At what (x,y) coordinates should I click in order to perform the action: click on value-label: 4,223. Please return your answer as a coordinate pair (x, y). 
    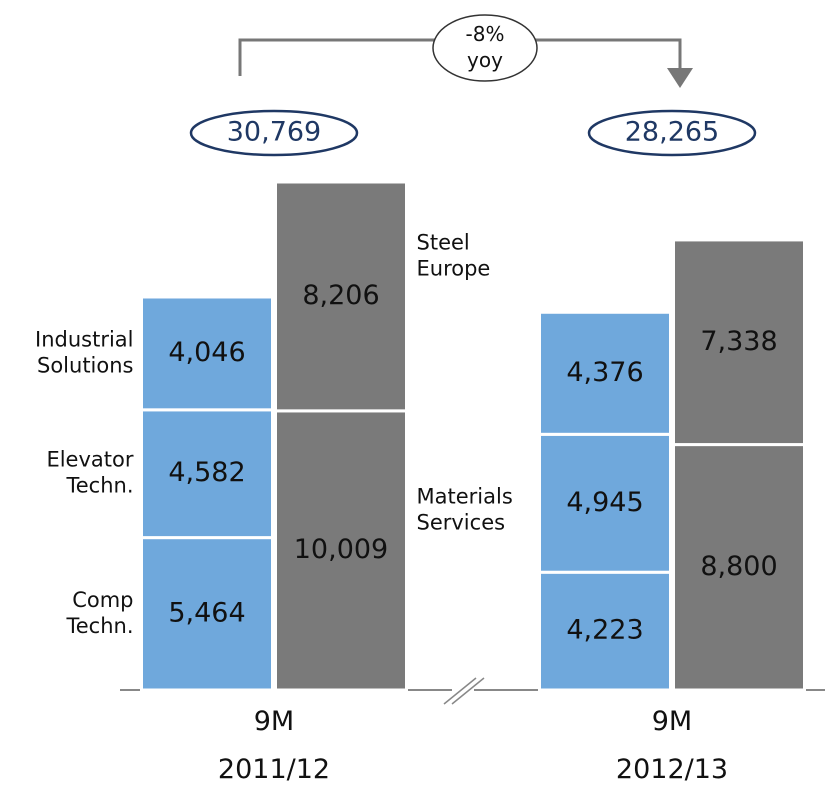
    Looking at the image, I should click on (604, 630).